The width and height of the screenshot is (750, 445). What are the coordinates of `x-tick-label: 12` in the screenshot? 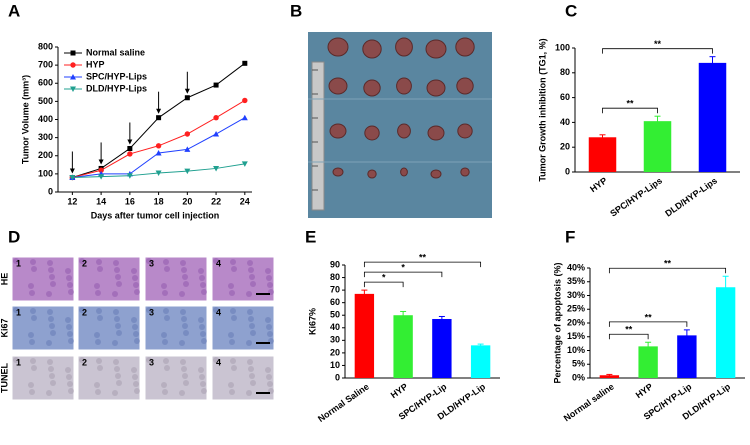 It's located at (72, 201).